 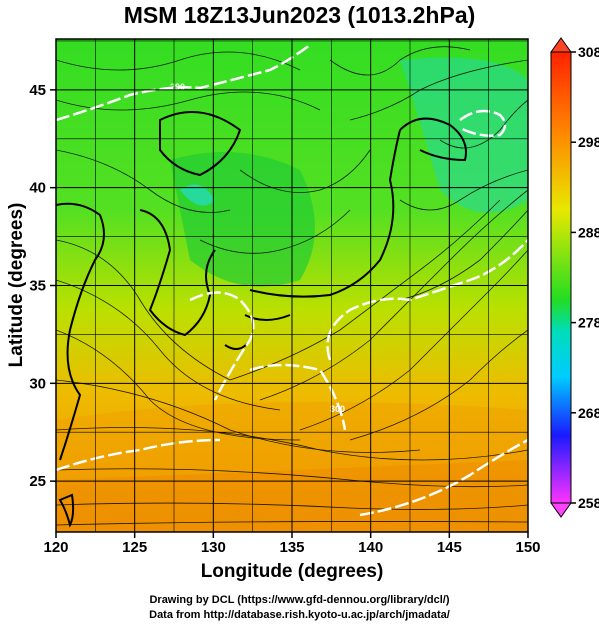 I want to click on y-tick-label: 45, so click(x=37, y=90).